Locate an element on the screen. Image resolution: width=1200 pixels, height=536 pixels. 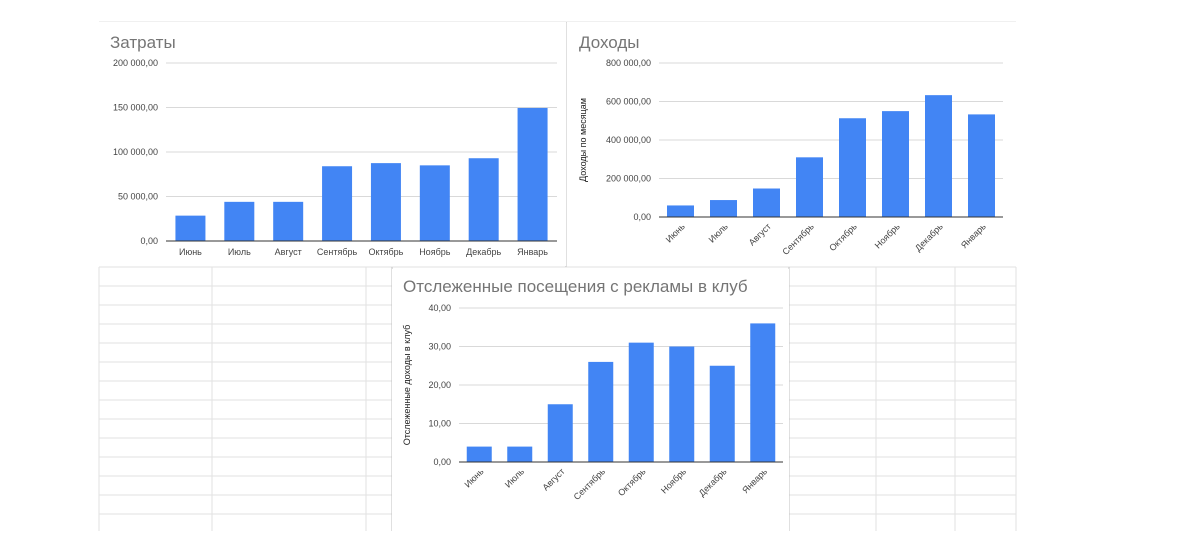
y-axis-title: Отслеженные доходы в клуб is located at coordinates (407, 385).